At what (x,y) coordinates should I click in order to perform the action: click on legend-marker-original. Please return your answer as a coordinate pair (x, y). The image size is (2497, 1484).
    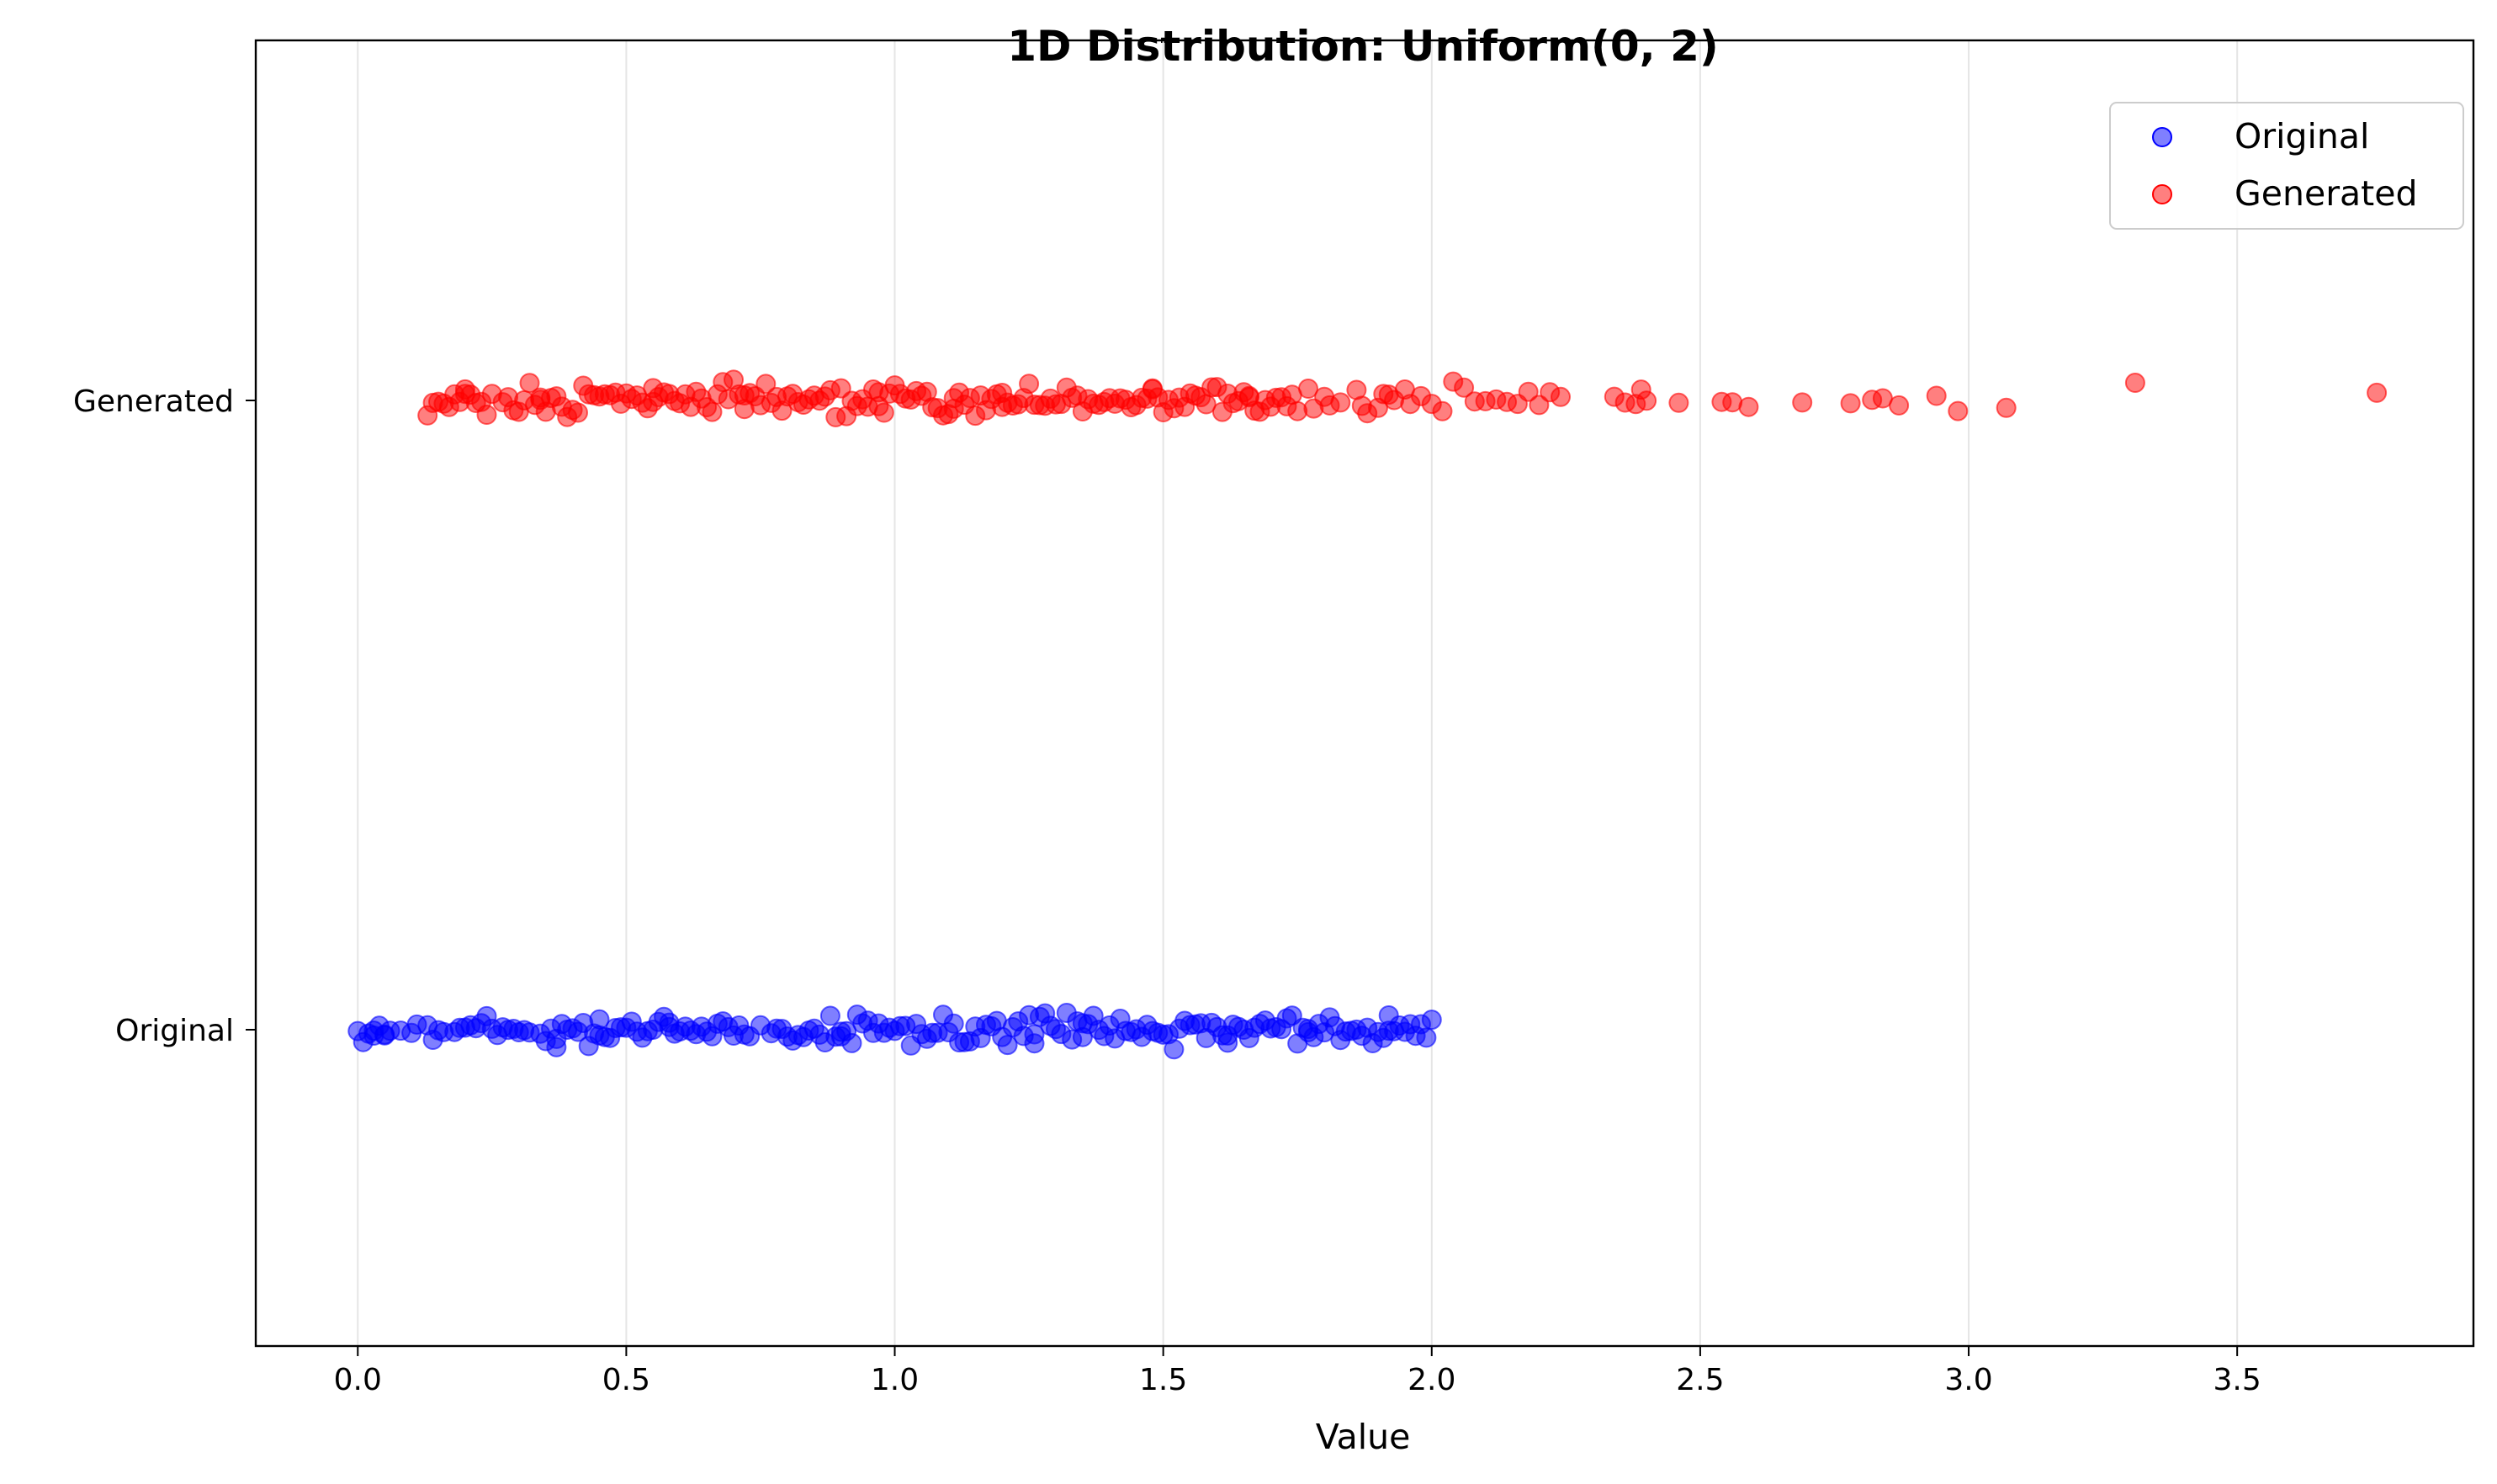
    Looking at the image, I should click on (2162, 137).